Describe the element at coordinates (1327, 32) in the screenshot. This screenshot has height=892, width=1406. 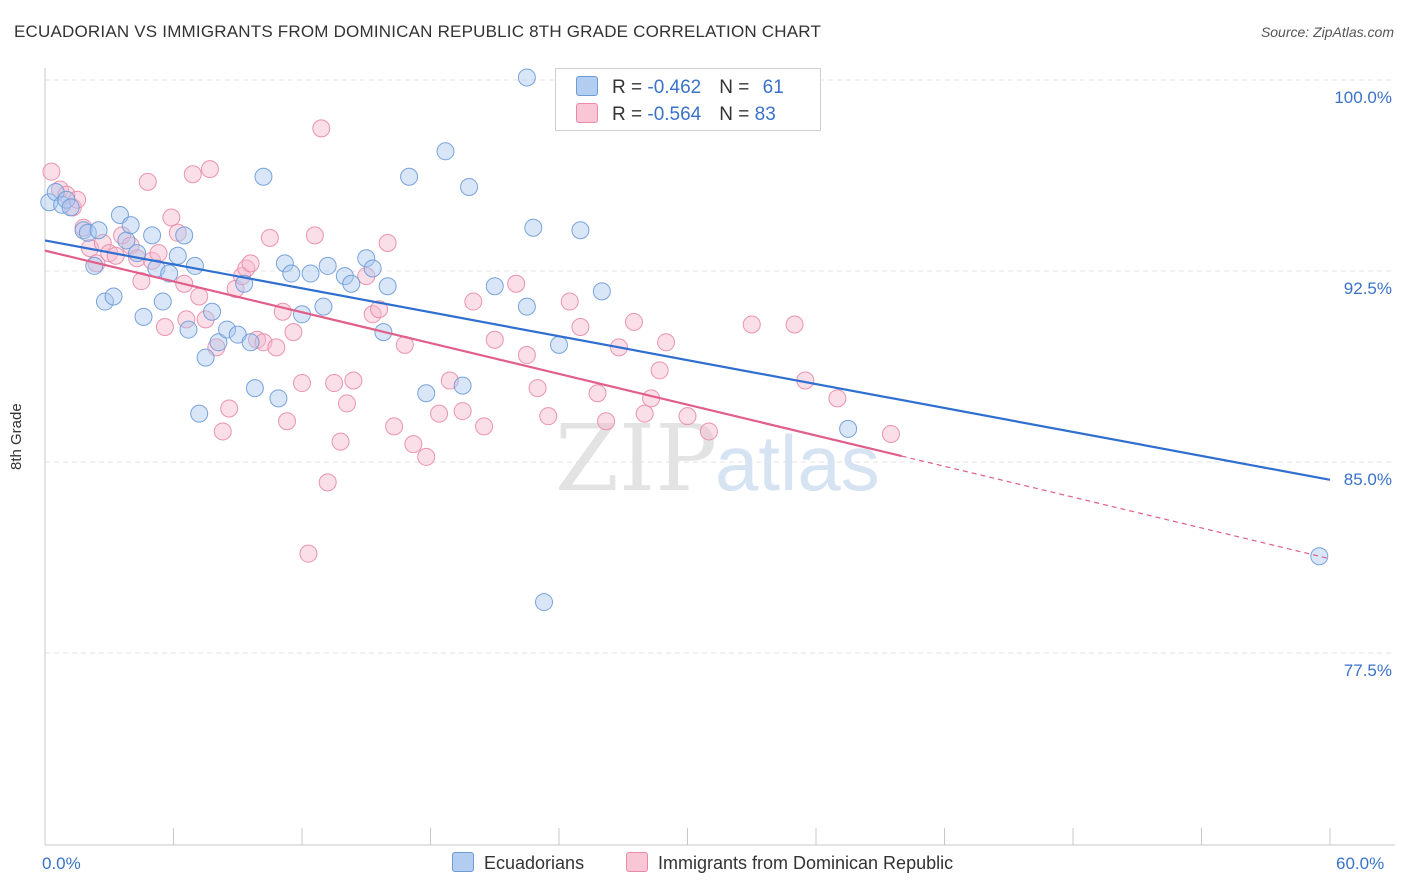
I see `source-label: Source: ZipAtlas.com` at that location.